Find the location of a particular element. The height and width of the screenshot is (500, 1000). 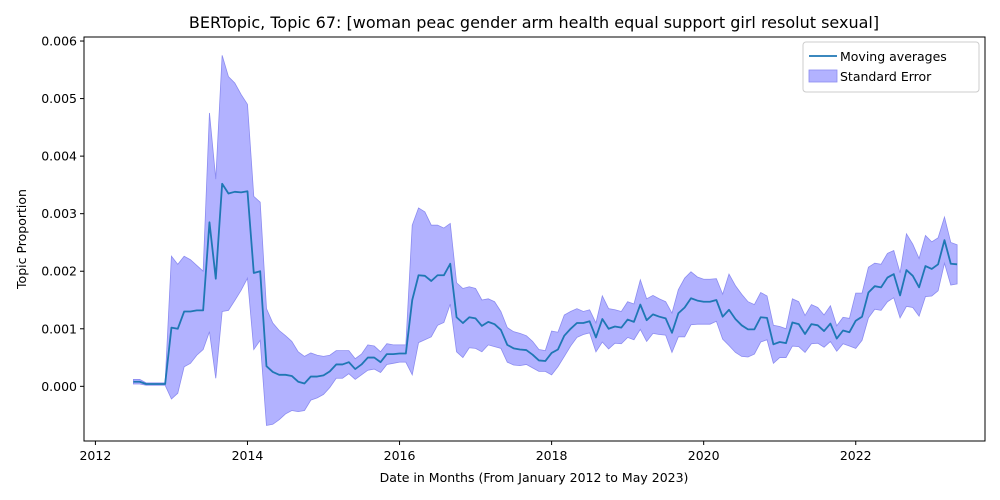

y-tick-label: 0.005 is located at coordinates (59, 98).